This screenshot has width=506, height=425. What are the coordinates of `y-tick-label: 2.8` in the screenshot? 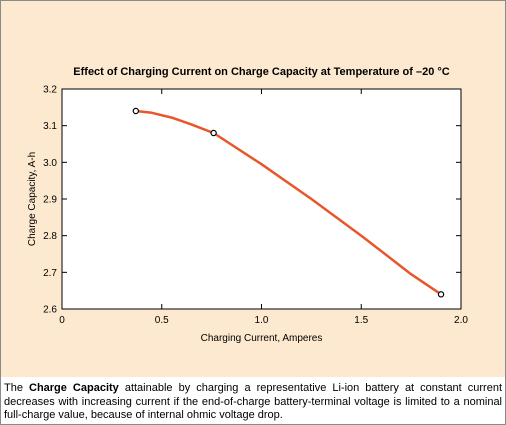 It's located at (50, 236).